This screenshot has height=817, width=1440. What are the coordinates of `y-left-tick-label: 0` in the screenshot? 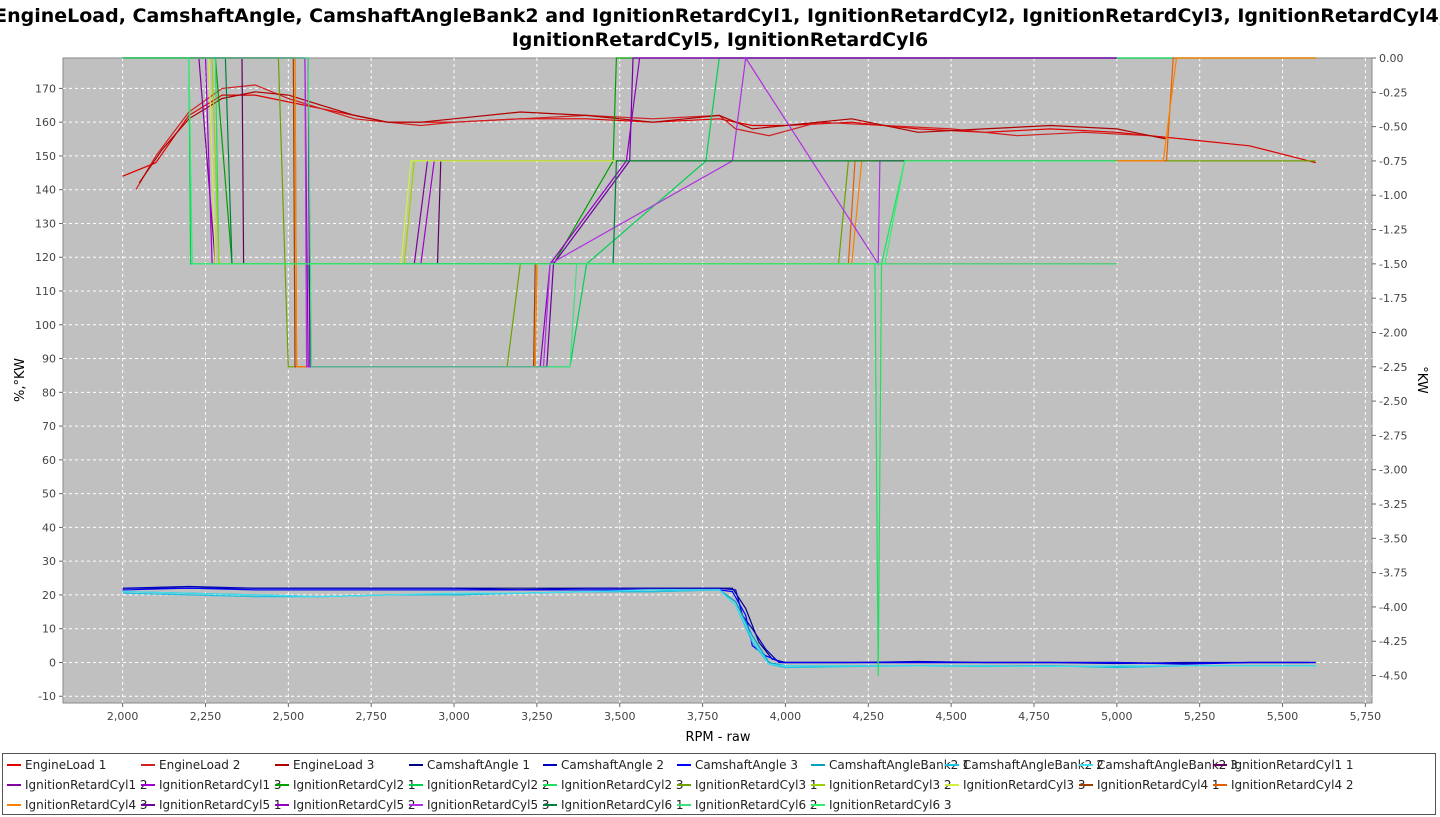 It's located at (52, 662).